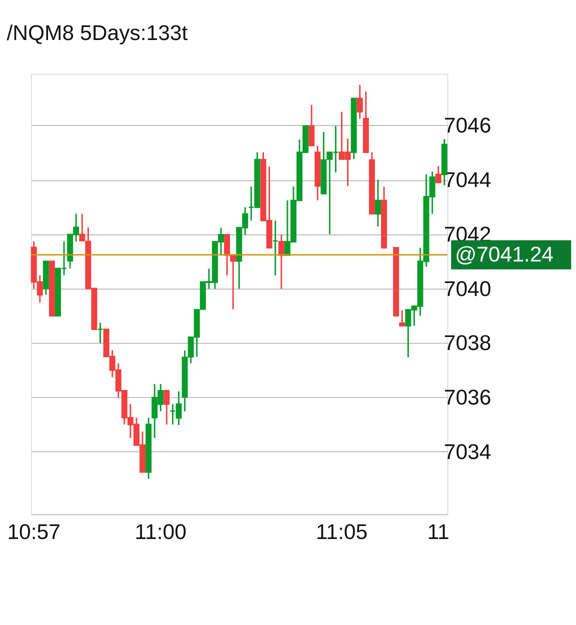 The height and width of the screenshot is (625, 576). I want to click on y-tick-label: 7046, so click(468, 126).